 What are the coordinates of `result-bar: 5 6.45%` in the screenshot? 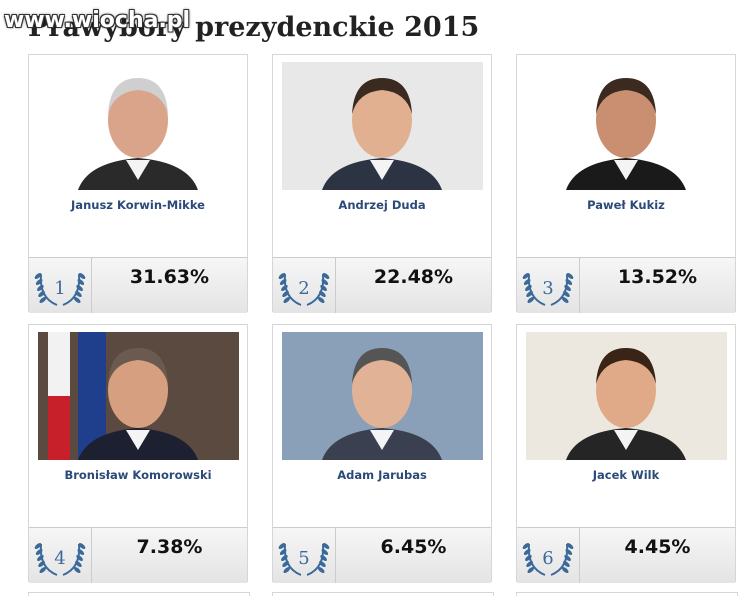 It's located at (382, 555).